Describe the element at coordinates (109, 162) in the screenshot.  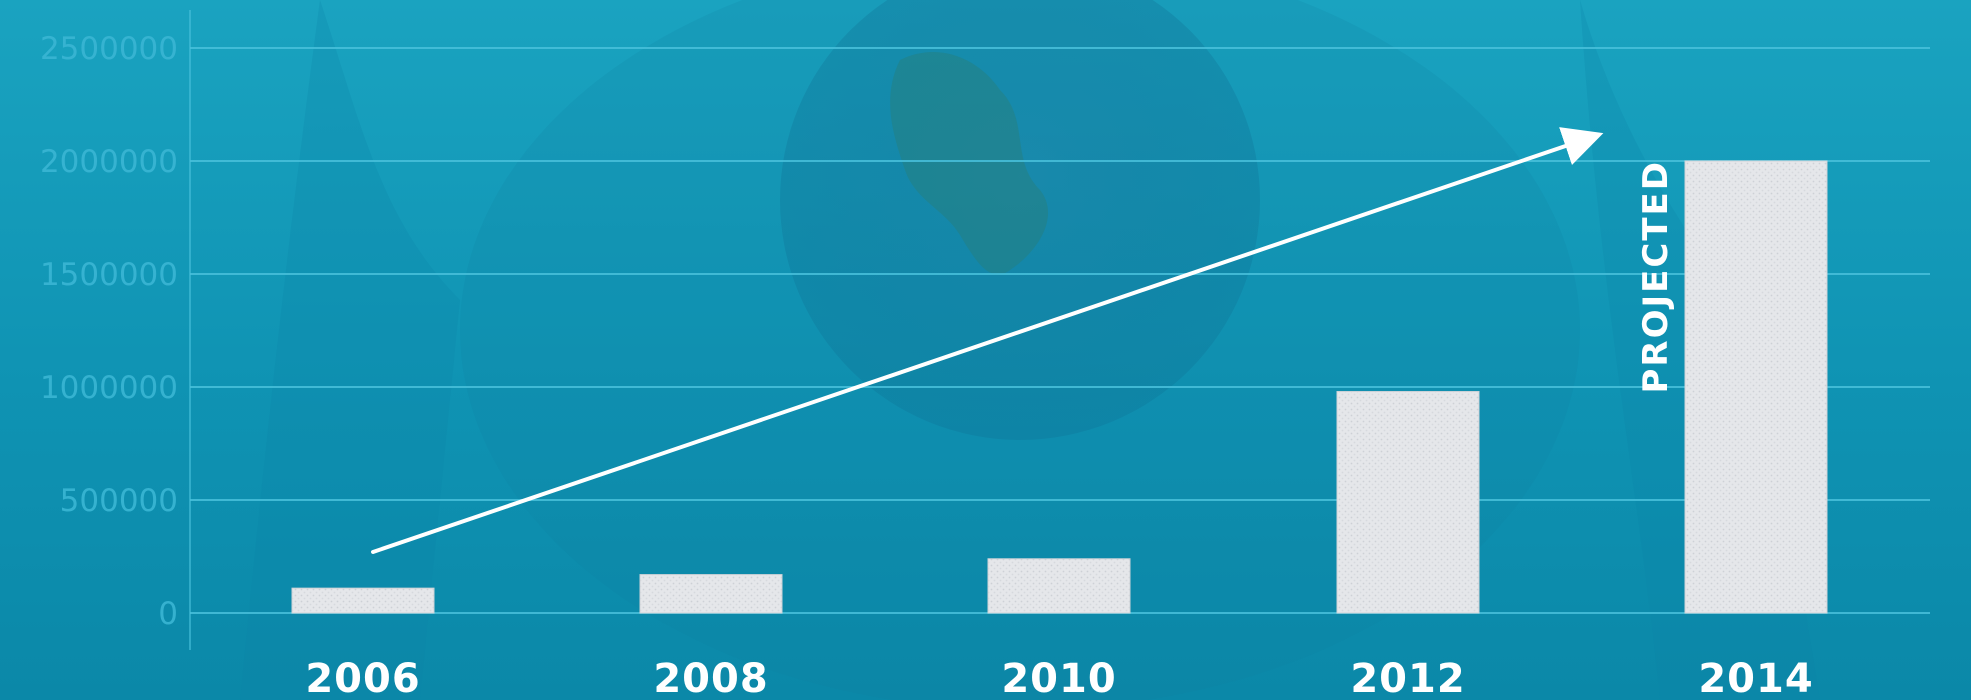
I see `y-tick-label: 2000000` at that location.